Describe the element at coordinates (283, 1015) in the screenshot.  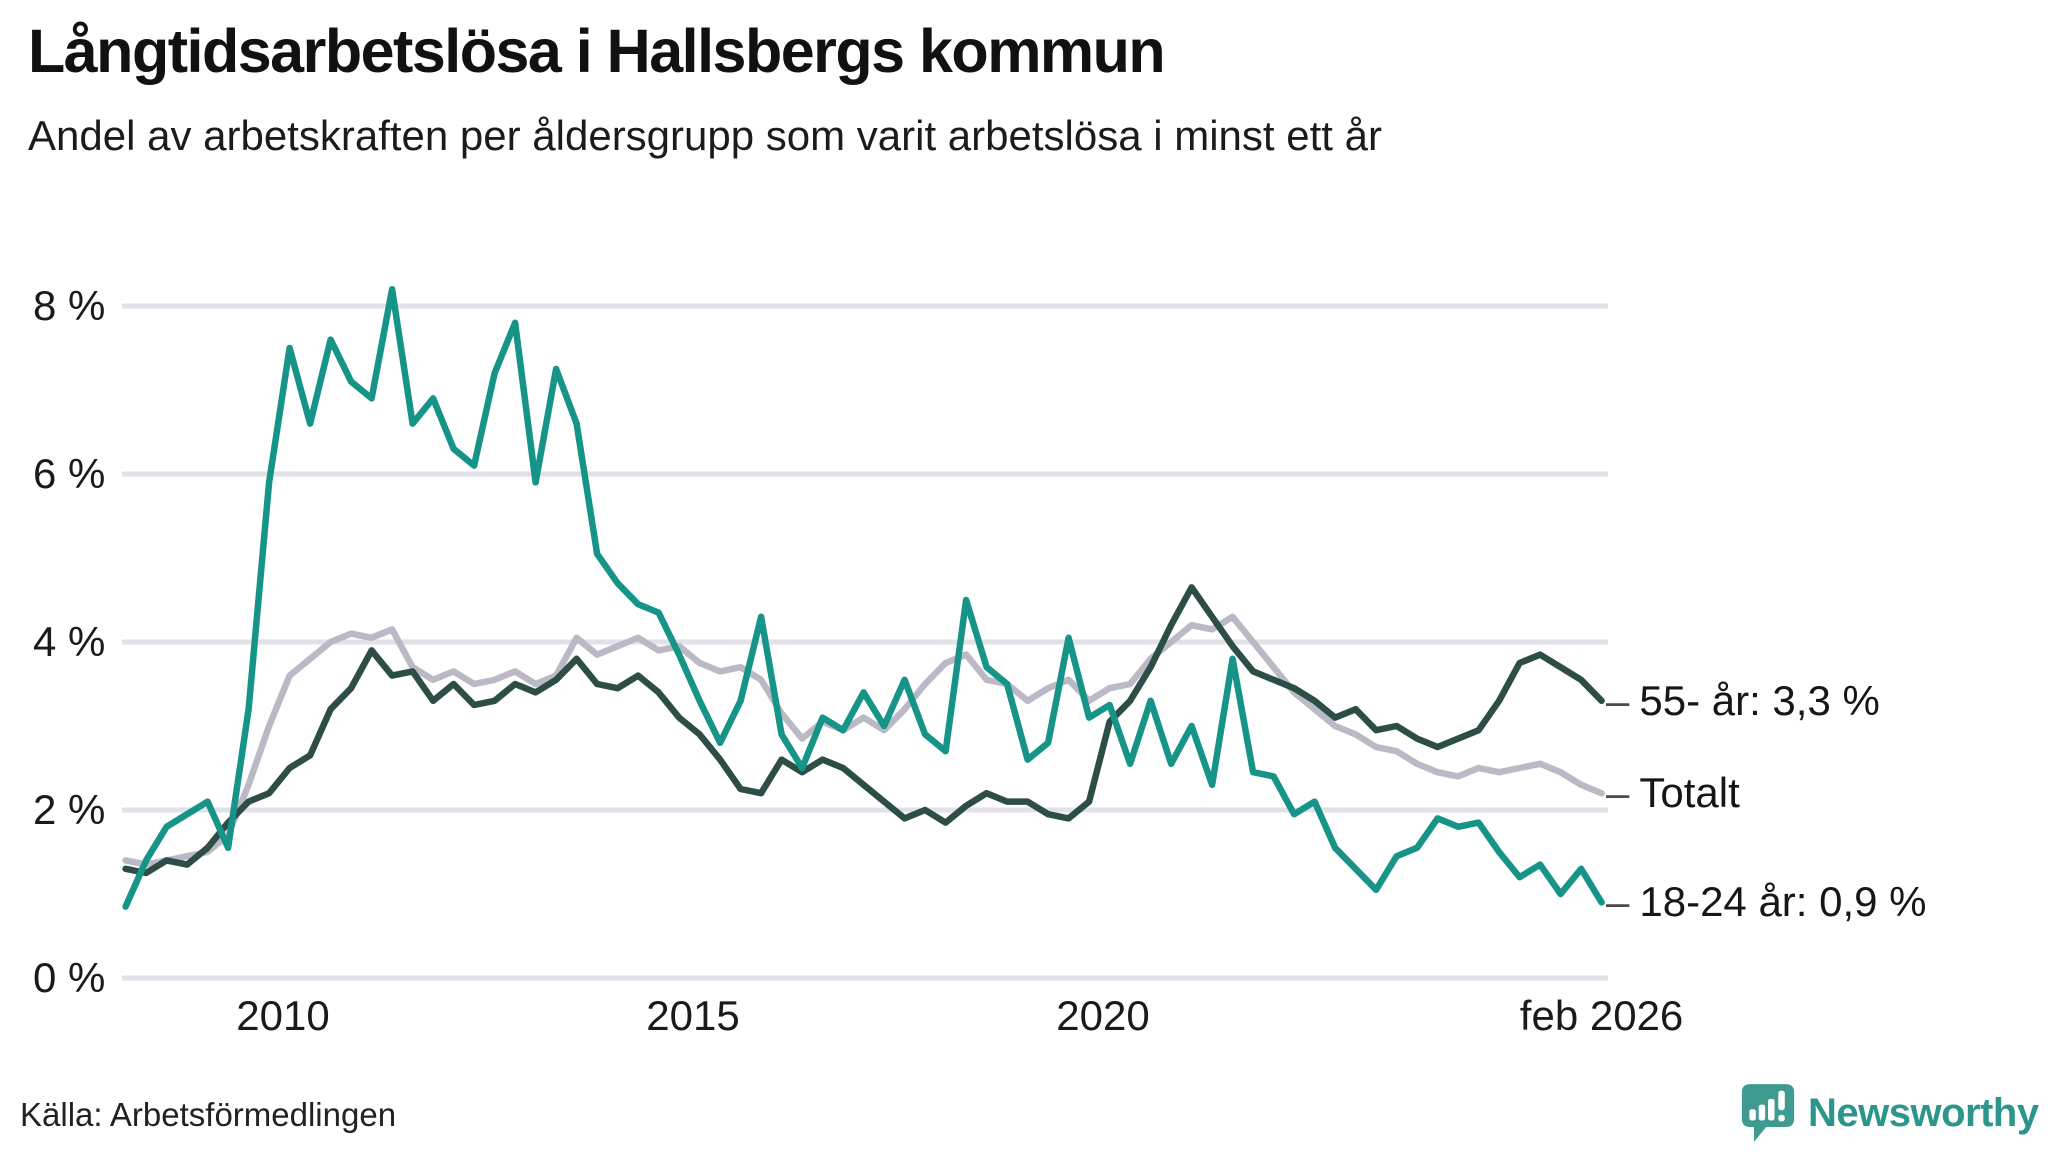
I see `x-axis-tick-label: 2010` at that location.